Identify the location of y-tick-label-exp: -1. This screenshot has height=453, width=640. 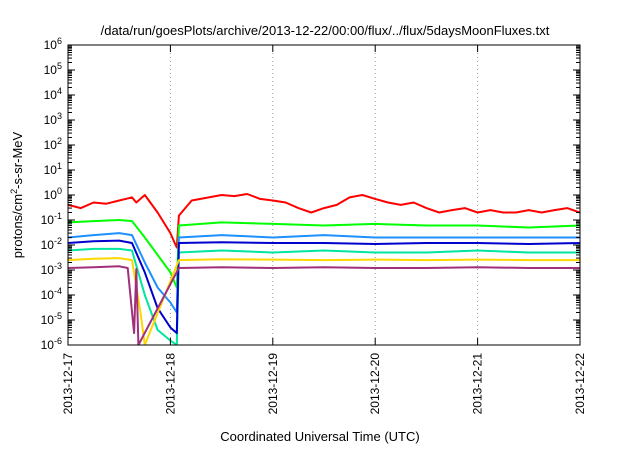
(58, 216).